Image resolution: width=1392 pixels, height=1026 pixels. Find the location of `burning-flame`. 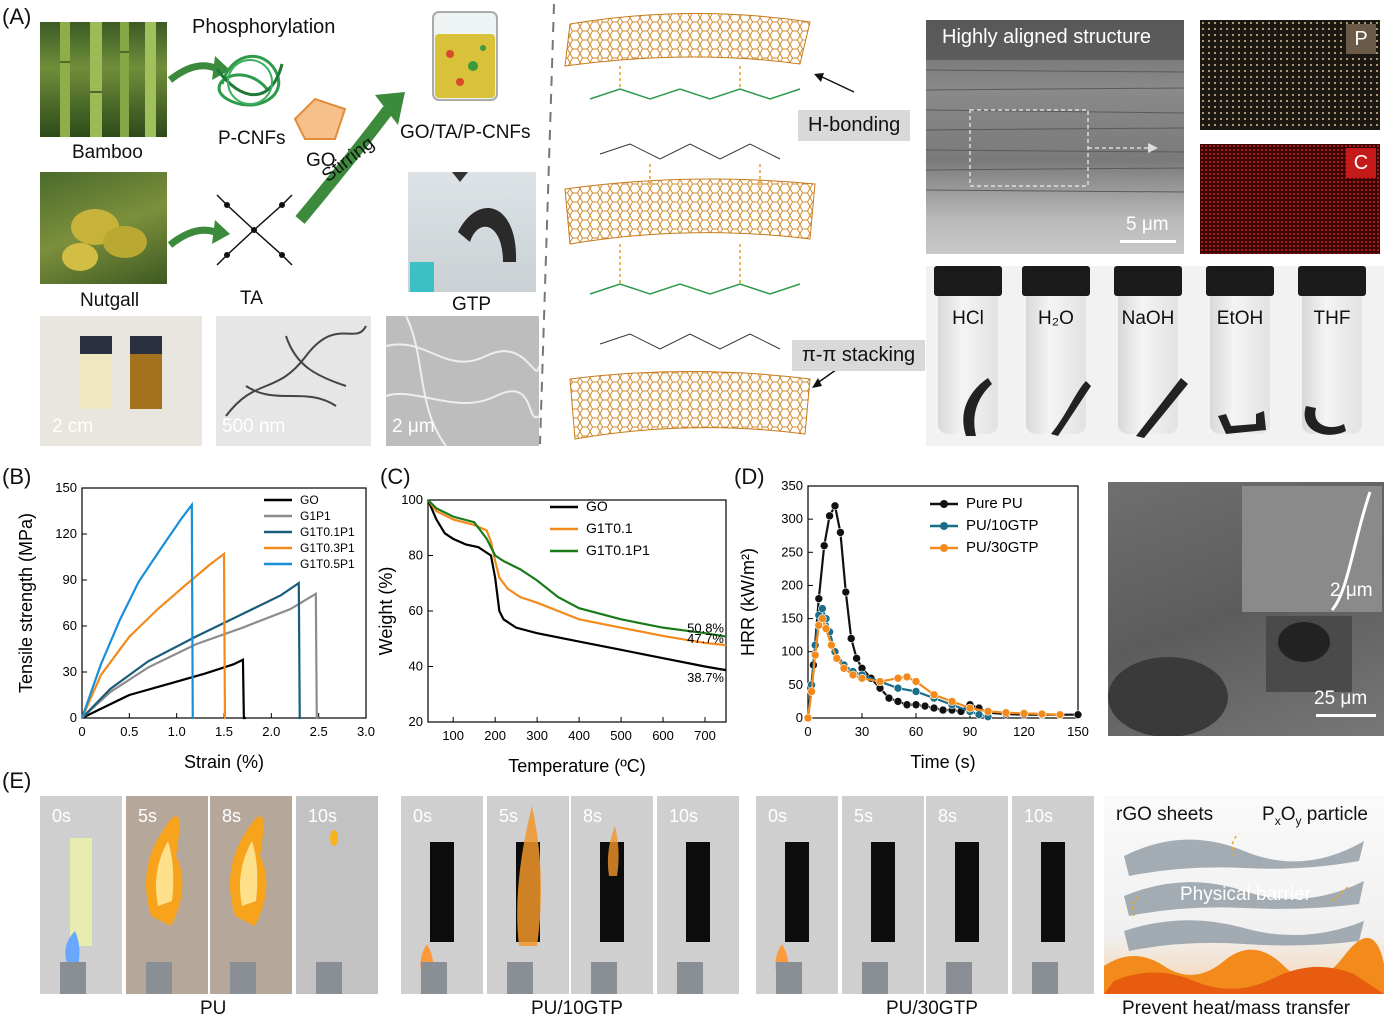

burning-flame is located at coordinates (529, 876).